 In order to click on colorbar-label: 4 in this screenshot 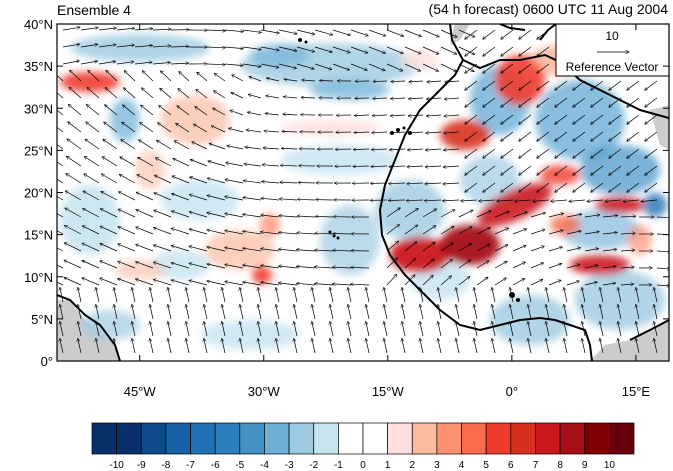, I will do `click(462, 465)`.